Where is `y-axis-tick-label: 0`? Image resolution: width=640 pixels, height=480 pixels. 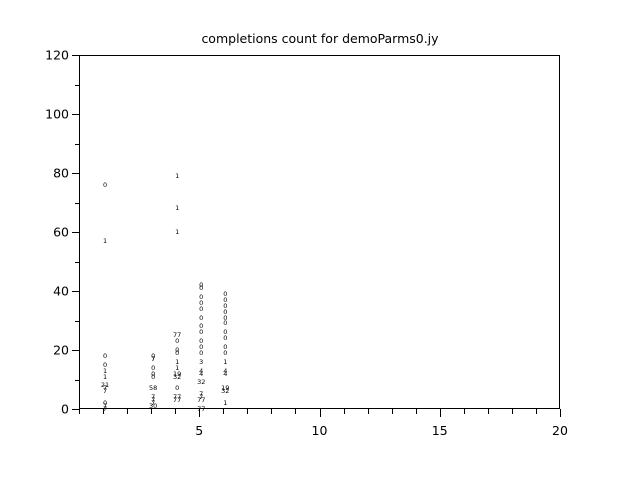 y-axis-tick-label: 0 is located at coordinates (65, 409).